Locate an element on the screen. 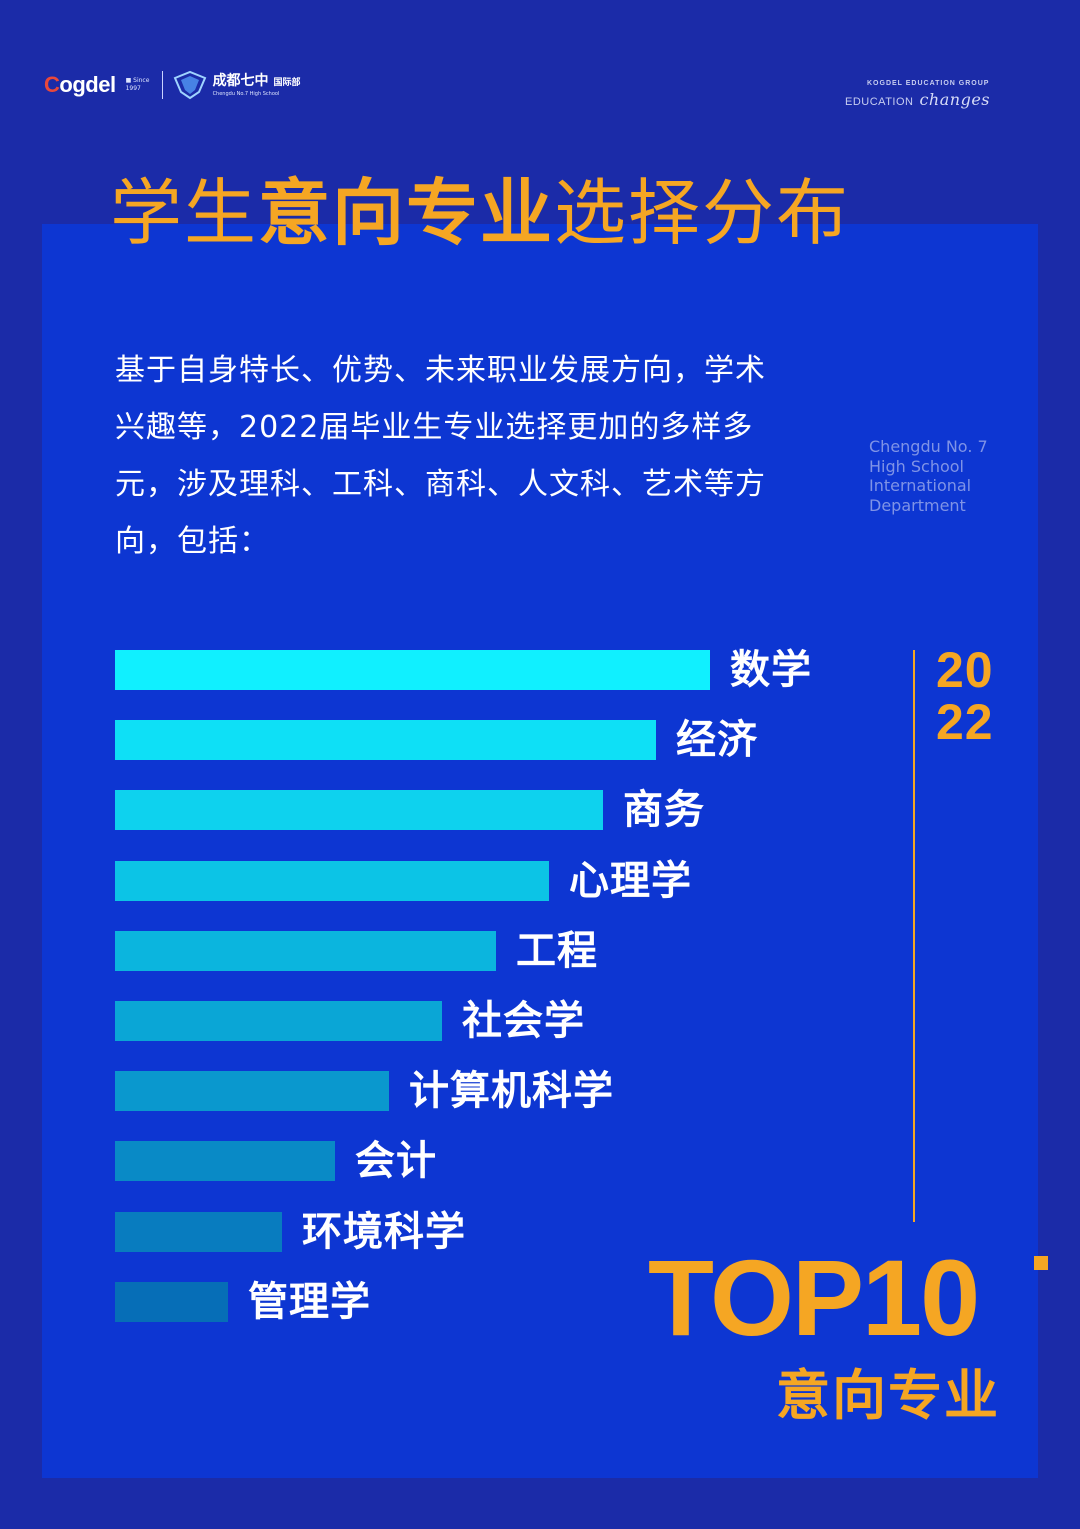 The width and height of the screenshot is (1080, 1529). bar-label-8: 会计 is located at coordinates (396, 1161).